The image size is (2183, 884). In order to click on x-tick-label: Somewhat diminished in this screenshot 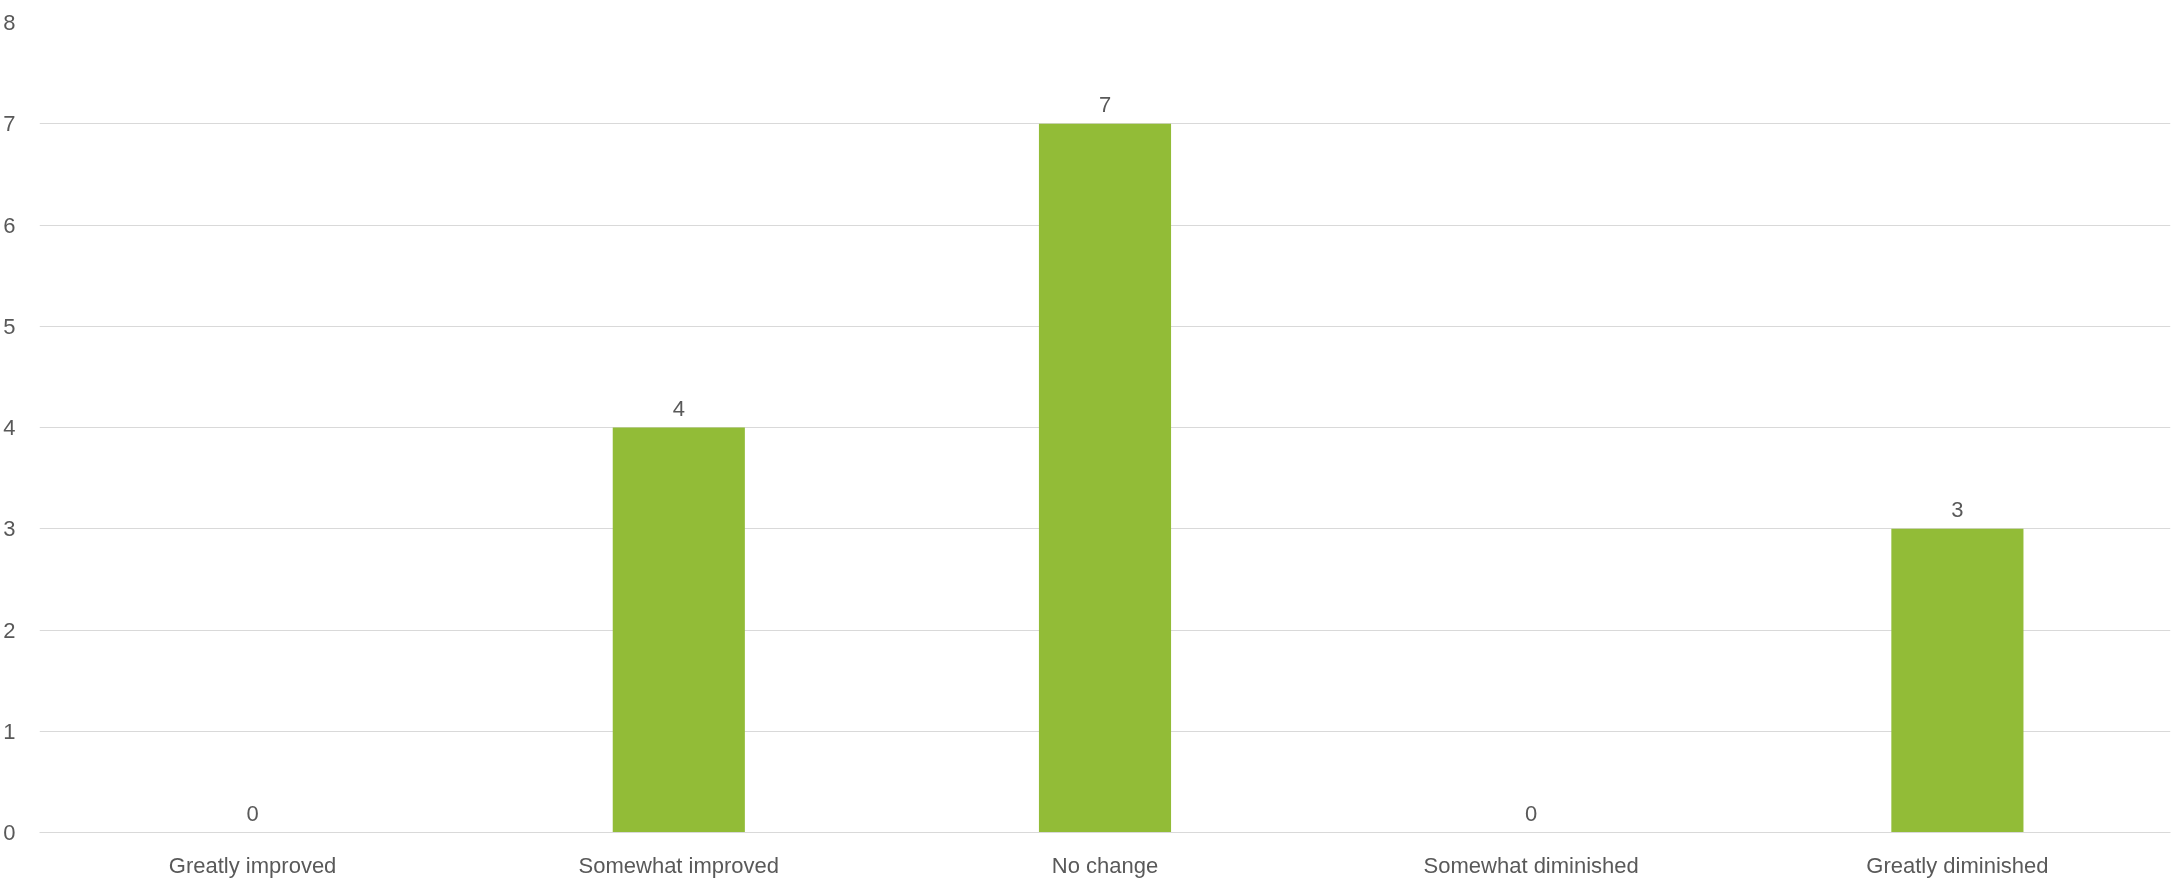, I will do `click(1531, 865)`.